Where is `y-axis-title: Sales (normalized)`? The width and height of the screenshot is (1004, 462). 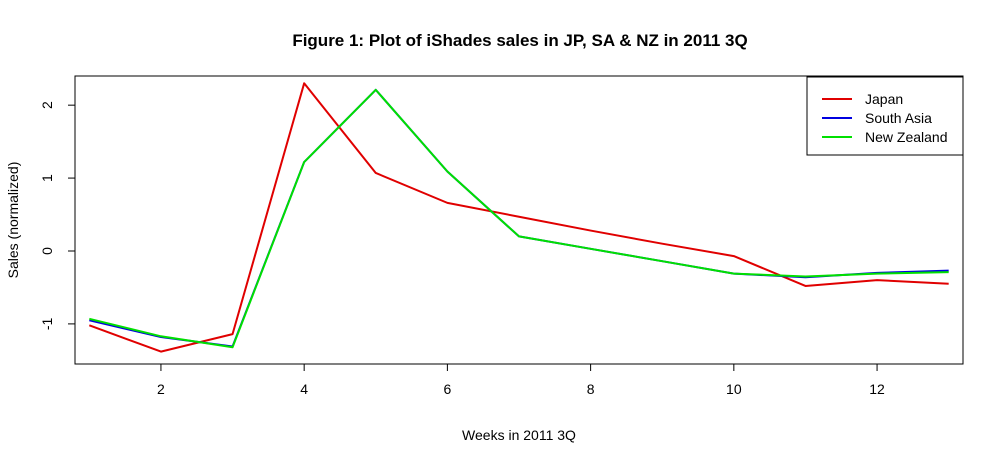 y-axis-title: Sales (normalized) is located at coordinates (13, 220).